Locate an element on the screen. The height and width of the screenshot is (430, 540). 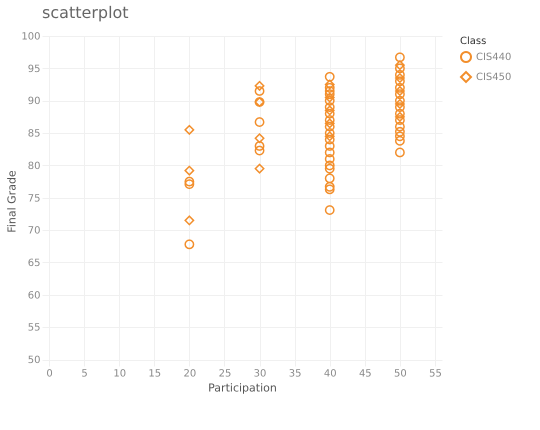
x-tick-label: 30 is located at coordinates (260, 374).